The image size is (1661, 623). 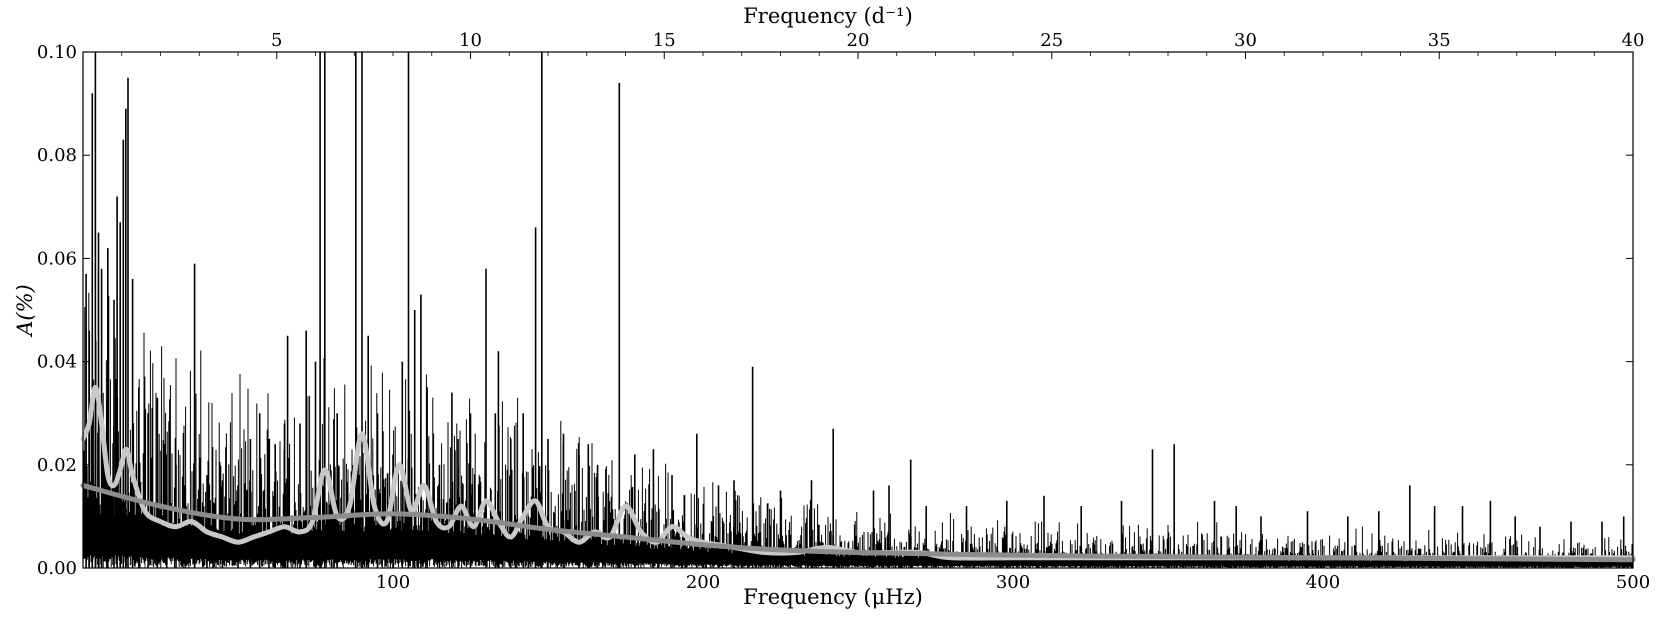 I want to click on y-tick-label: 0.00, so click(x=57, y=568).